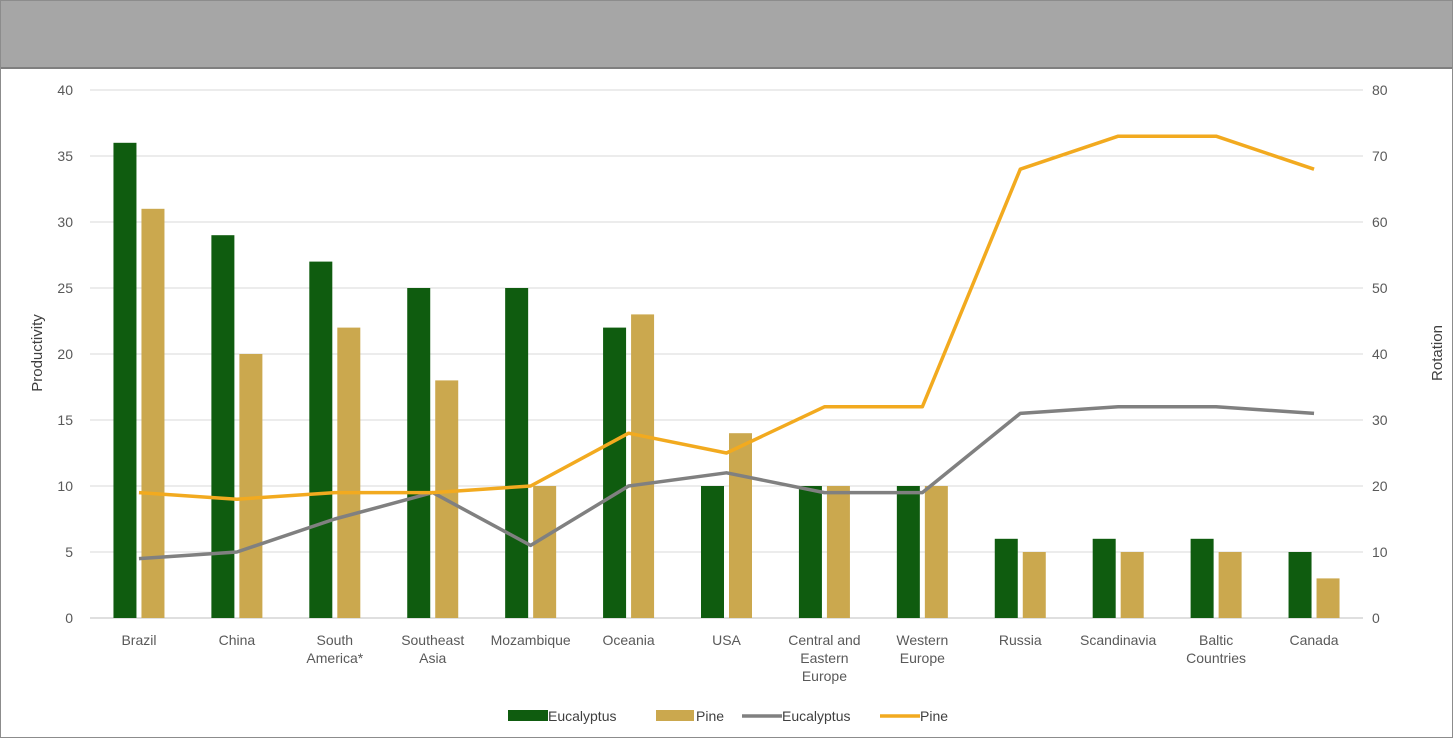 Image resolution: width=1453 pixels, height=738 pixels. I want to click on y2-tick-label: 10, so click(1380, 552).